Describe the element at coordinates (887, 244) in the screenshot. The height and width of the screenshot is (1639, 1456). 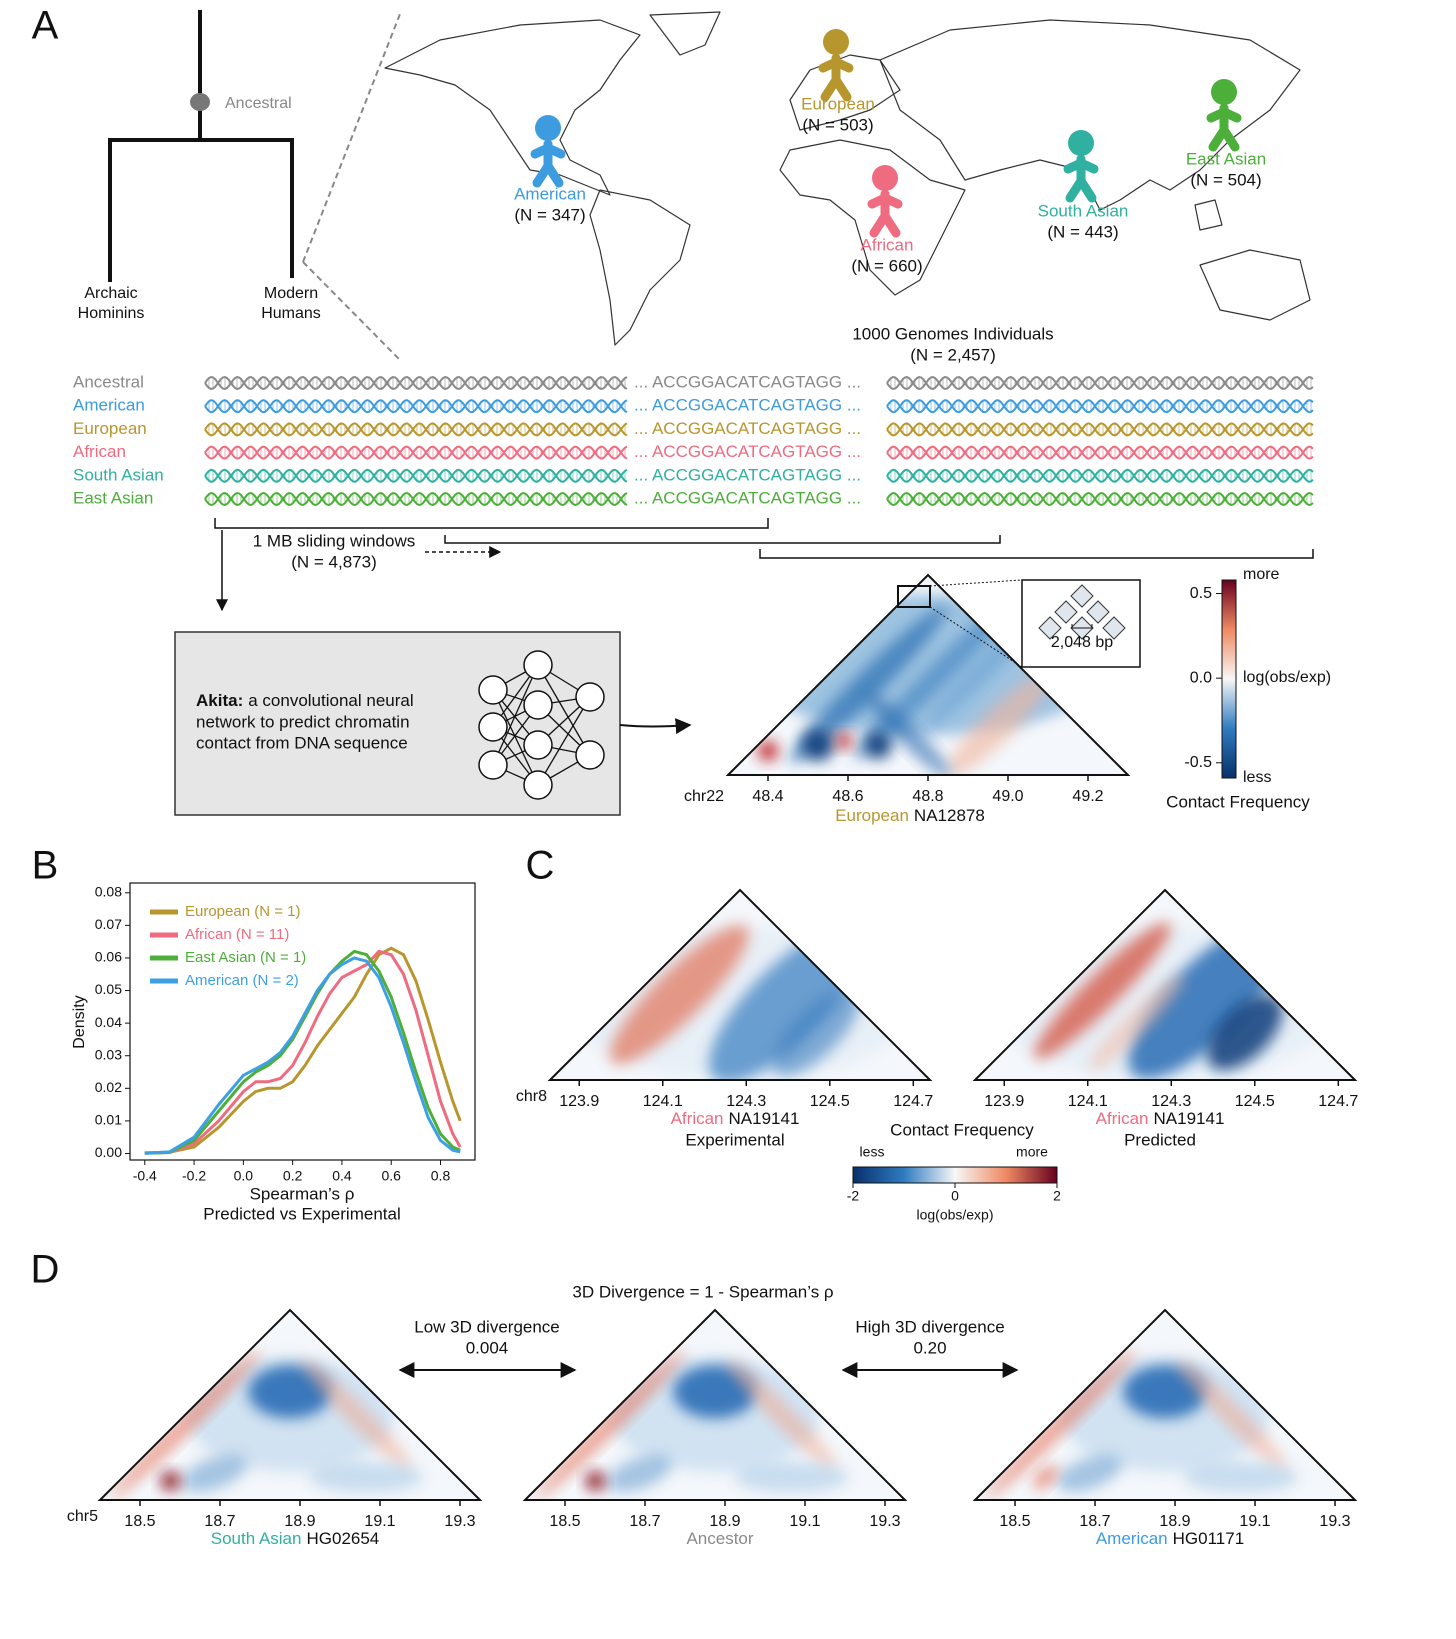
I see `population-label: African` at that location.